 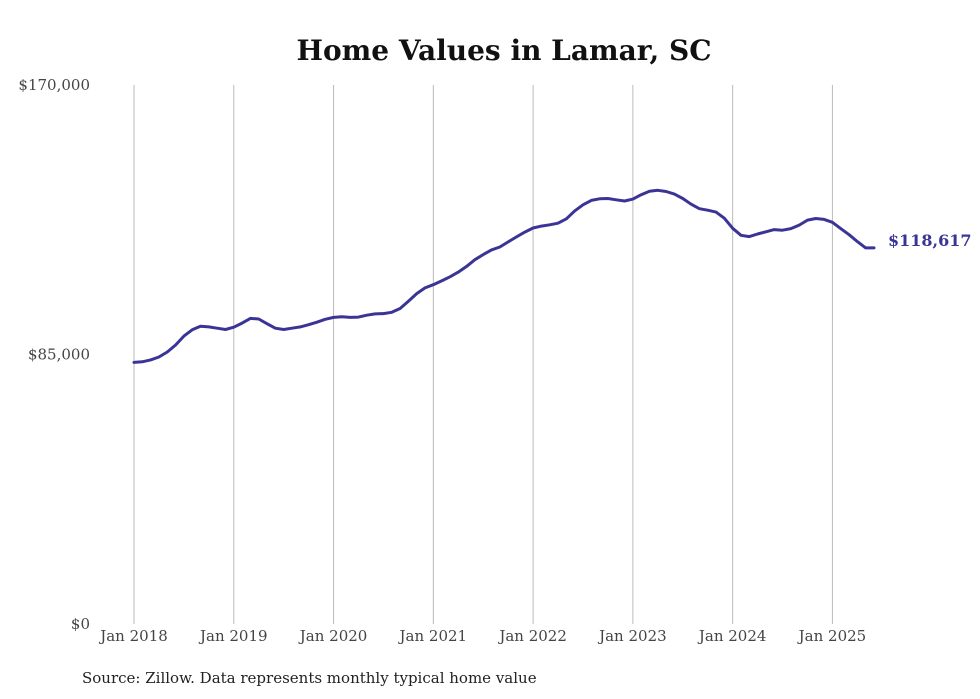 What do you see at coordinates (233, 636) in the screenshot?
I see `x-tick-label: Jan 2019` at bounding box center [233, 636].